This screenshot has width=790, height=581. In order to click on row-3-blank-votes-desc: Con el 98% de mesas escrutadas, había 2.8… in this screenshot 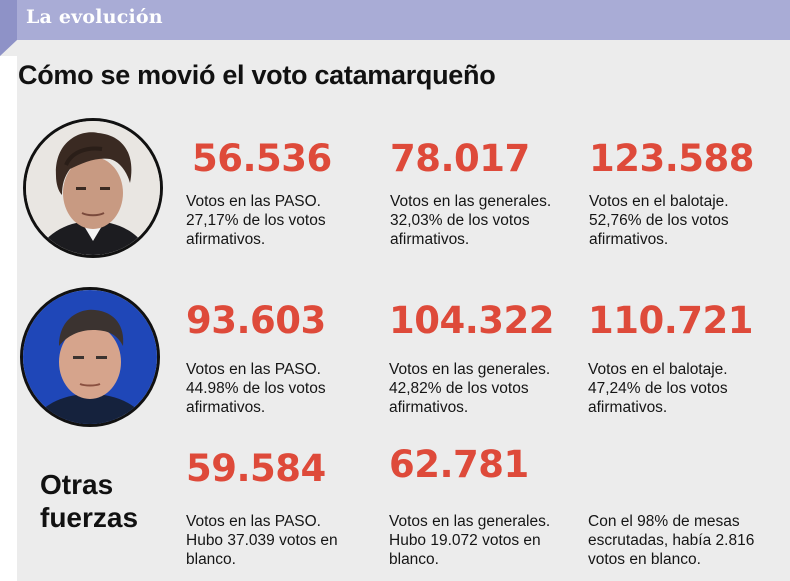, I will do `click(671, 540)`.